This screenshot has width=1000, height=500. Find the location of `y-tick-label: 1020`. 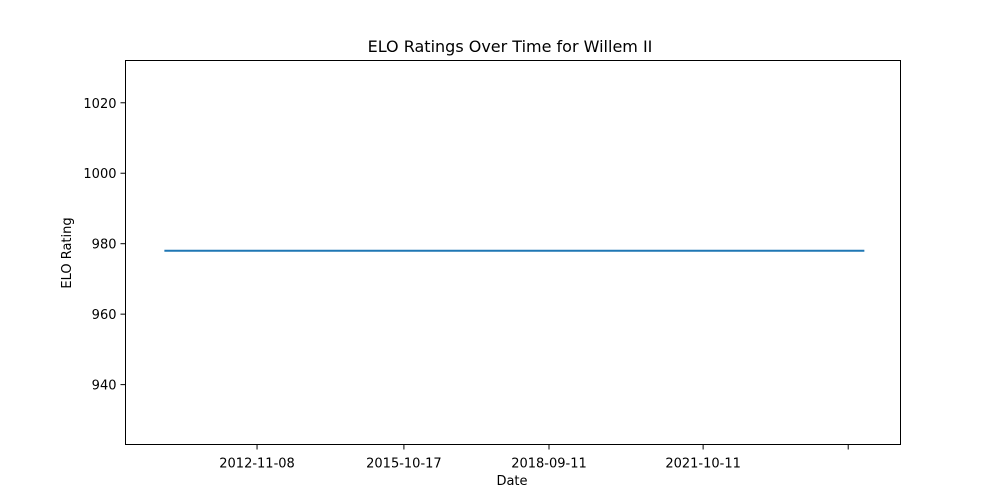

y-tick-label: 1020 is located at coordinates (99, 104).